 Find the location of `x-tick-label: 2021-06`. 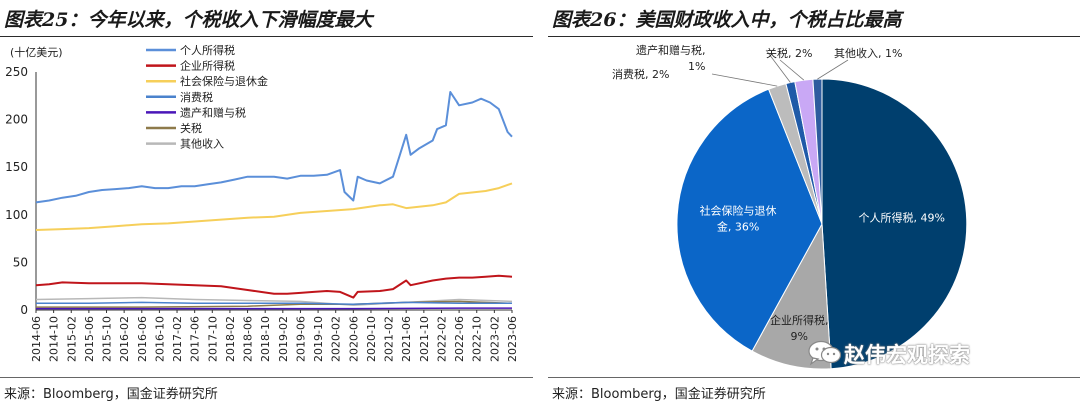

x-tick-label: 2021-06 is located at coordinates (406, 339).